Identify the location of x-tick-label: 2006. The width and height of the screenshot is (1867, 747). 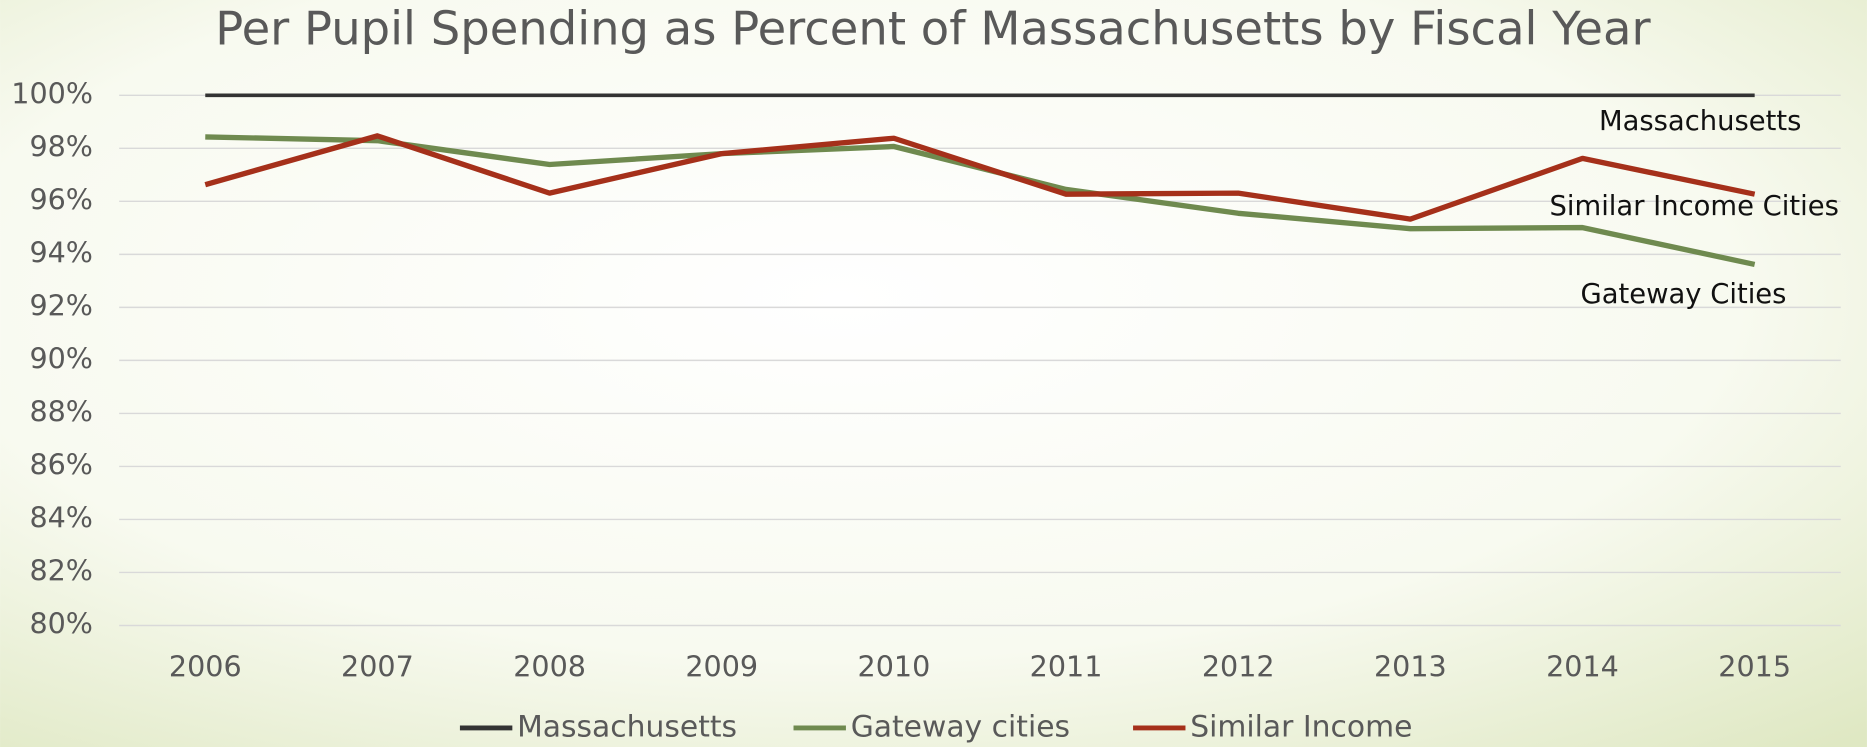
(205, 666).